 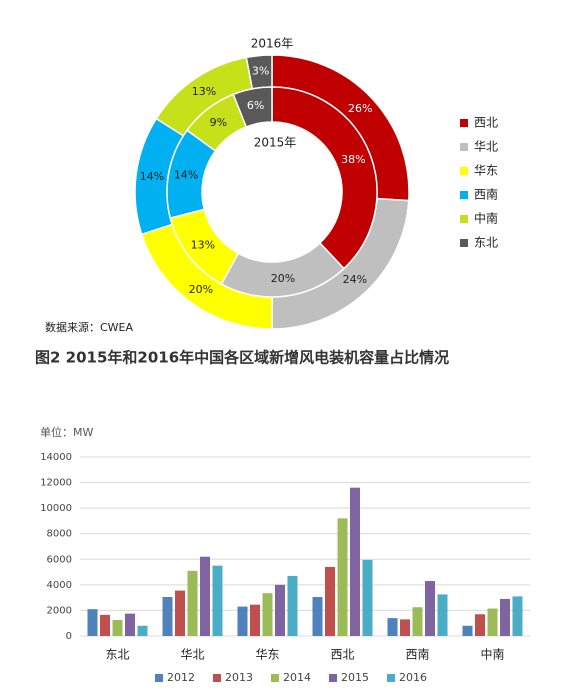 What do you see at coordinates (59, 559) in the screenshot?
I see `y-tick-label: 6000` at bounding box center [59, 559].